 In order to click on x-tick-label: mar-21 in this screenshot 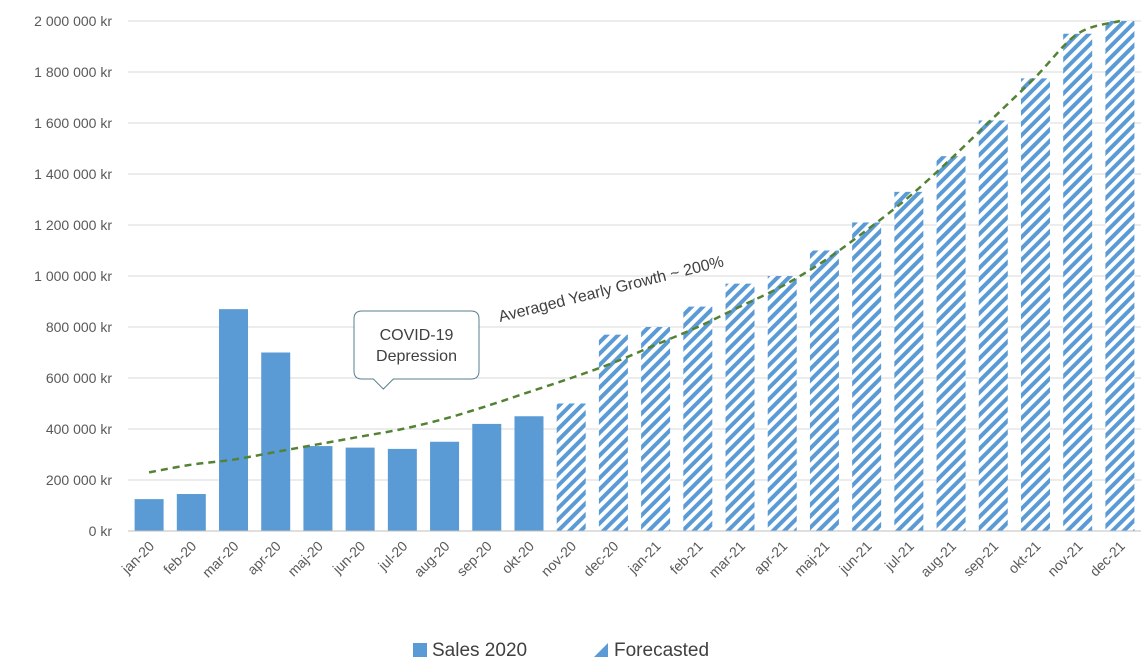, I will do `click(726, 559)`.